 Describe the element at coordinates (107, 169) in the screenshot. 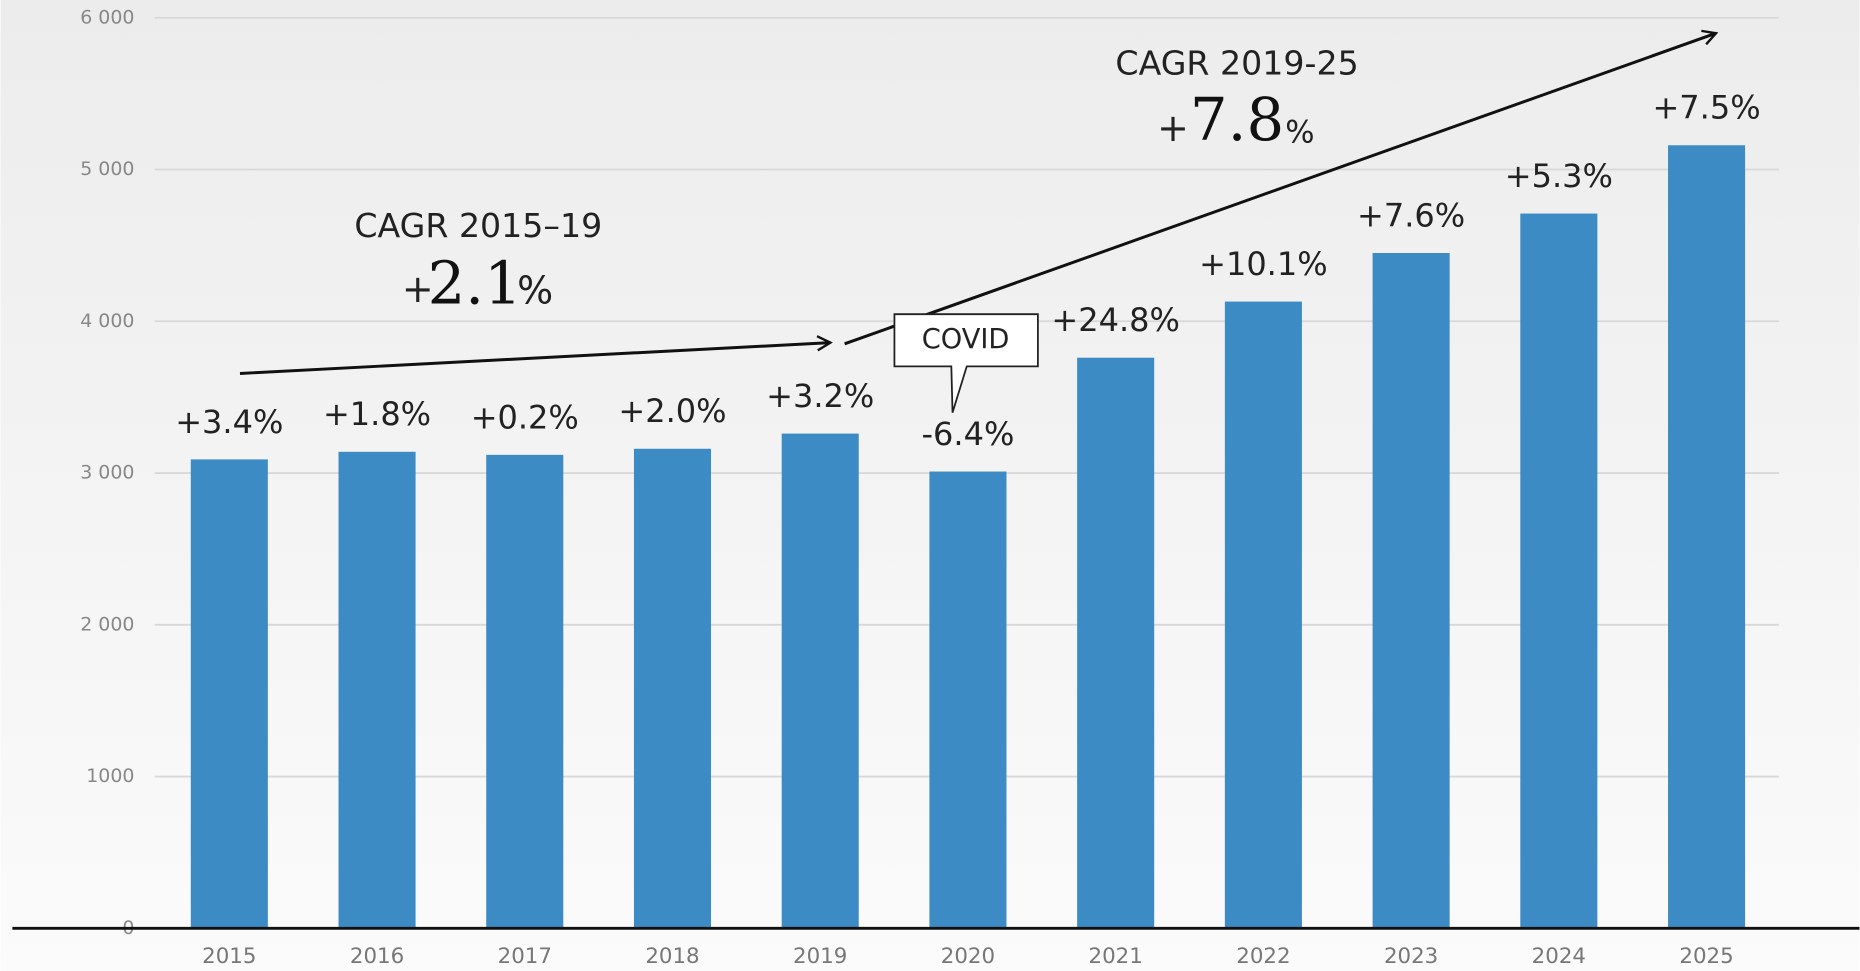

I see `y-tick-label: 5 000` at that location.